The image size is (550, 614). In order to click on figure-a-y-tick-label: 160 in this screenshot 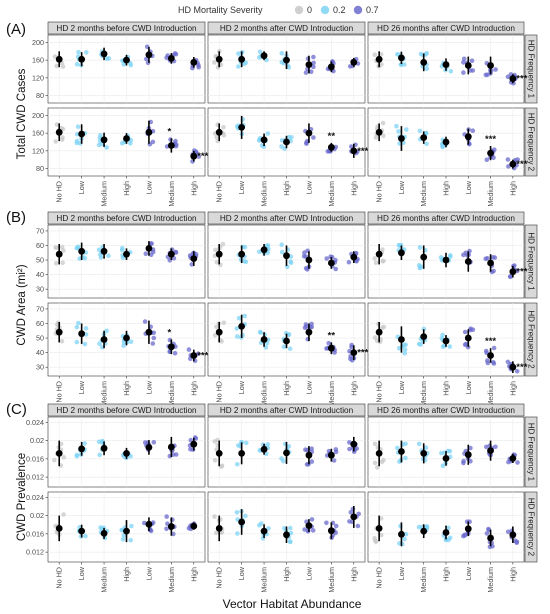, I will do `click(38, 60)`.